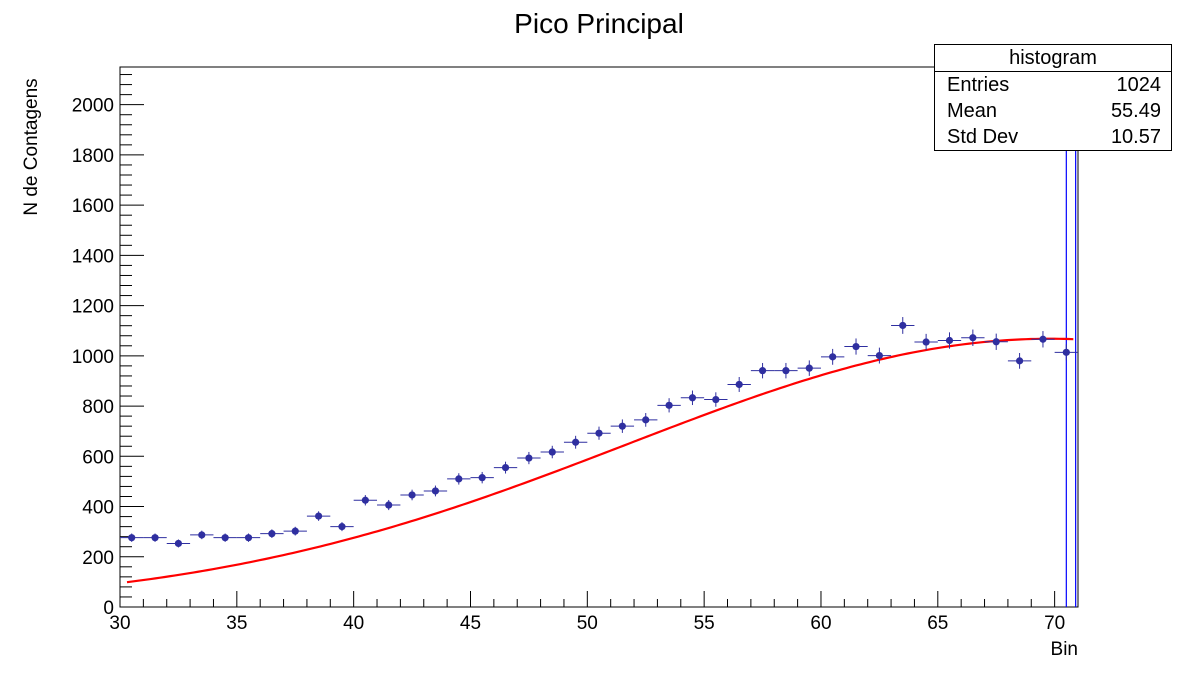 This screenshot has height=675, width=1198. I want to click on stats-row-stddev: Std Dev 10.57, so click(1053, 137).